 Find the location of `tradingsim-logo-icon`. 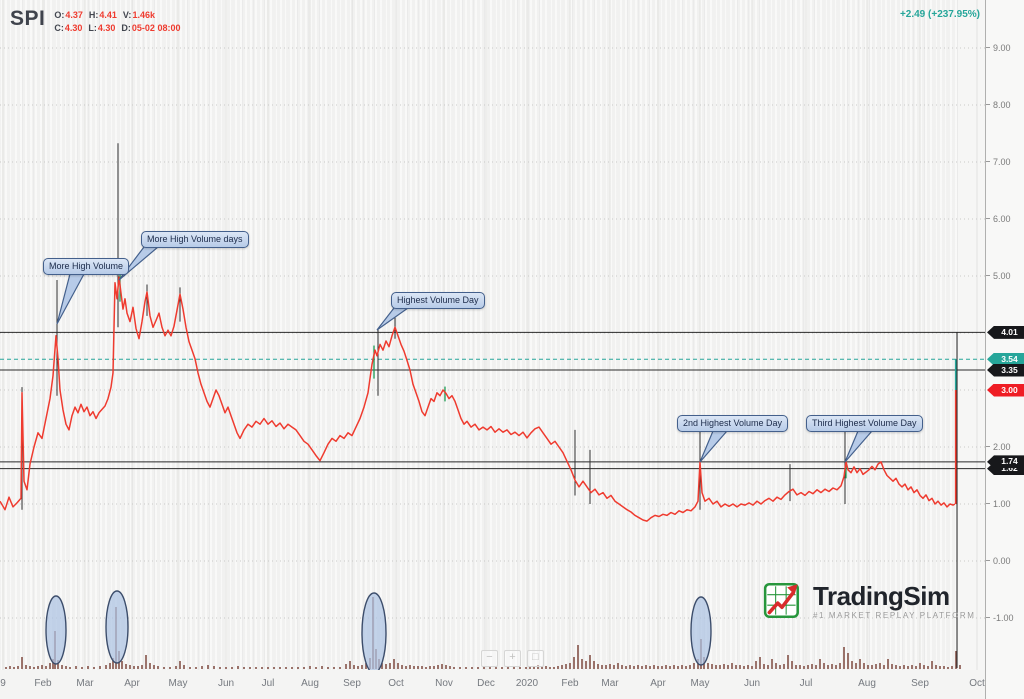

tradingsim-logo-icon is located at coordinates (781, 600).